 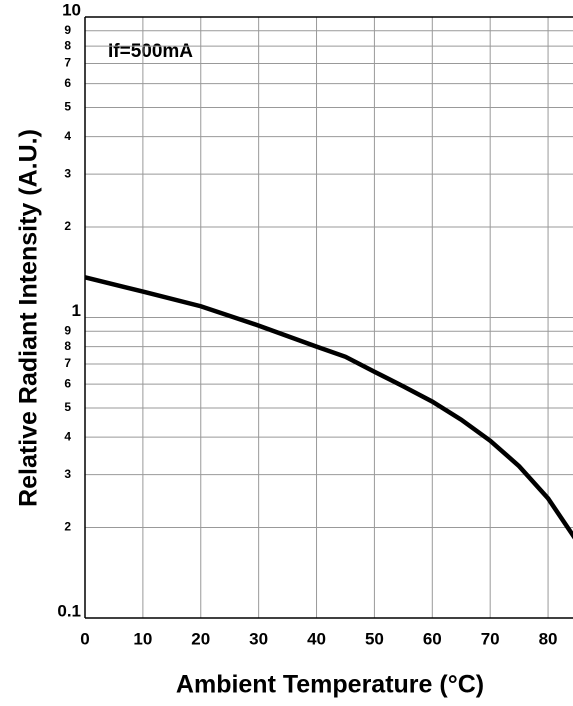 What do you see at coordinates (548, 638) in the screenshot?
I see `x-tick-label: 80` at bounding box center [548, 638].